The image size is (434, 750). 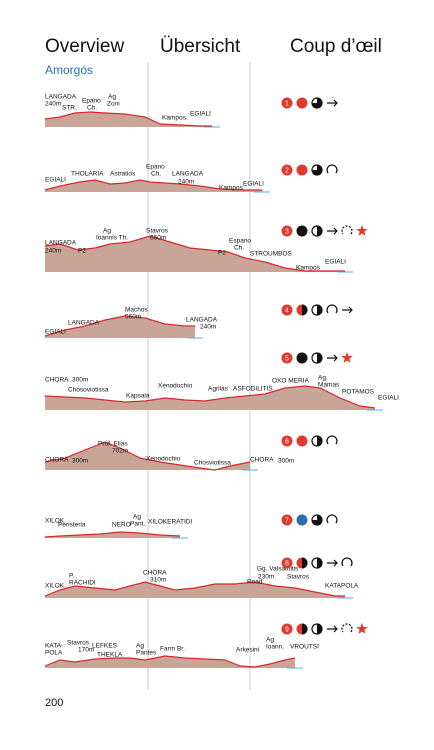 I want to click on place-label: KATA-, so click(x=54, y=646).